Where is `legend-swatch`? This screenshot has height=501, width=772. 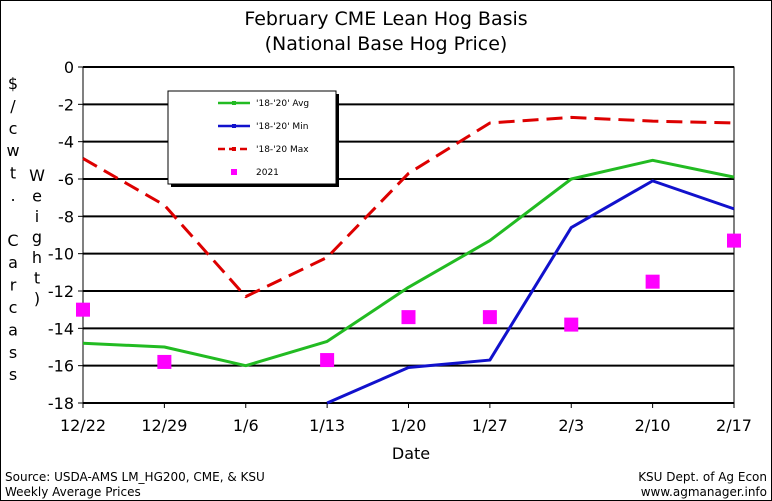 legend-swatch is located at coordinates (234, 172).